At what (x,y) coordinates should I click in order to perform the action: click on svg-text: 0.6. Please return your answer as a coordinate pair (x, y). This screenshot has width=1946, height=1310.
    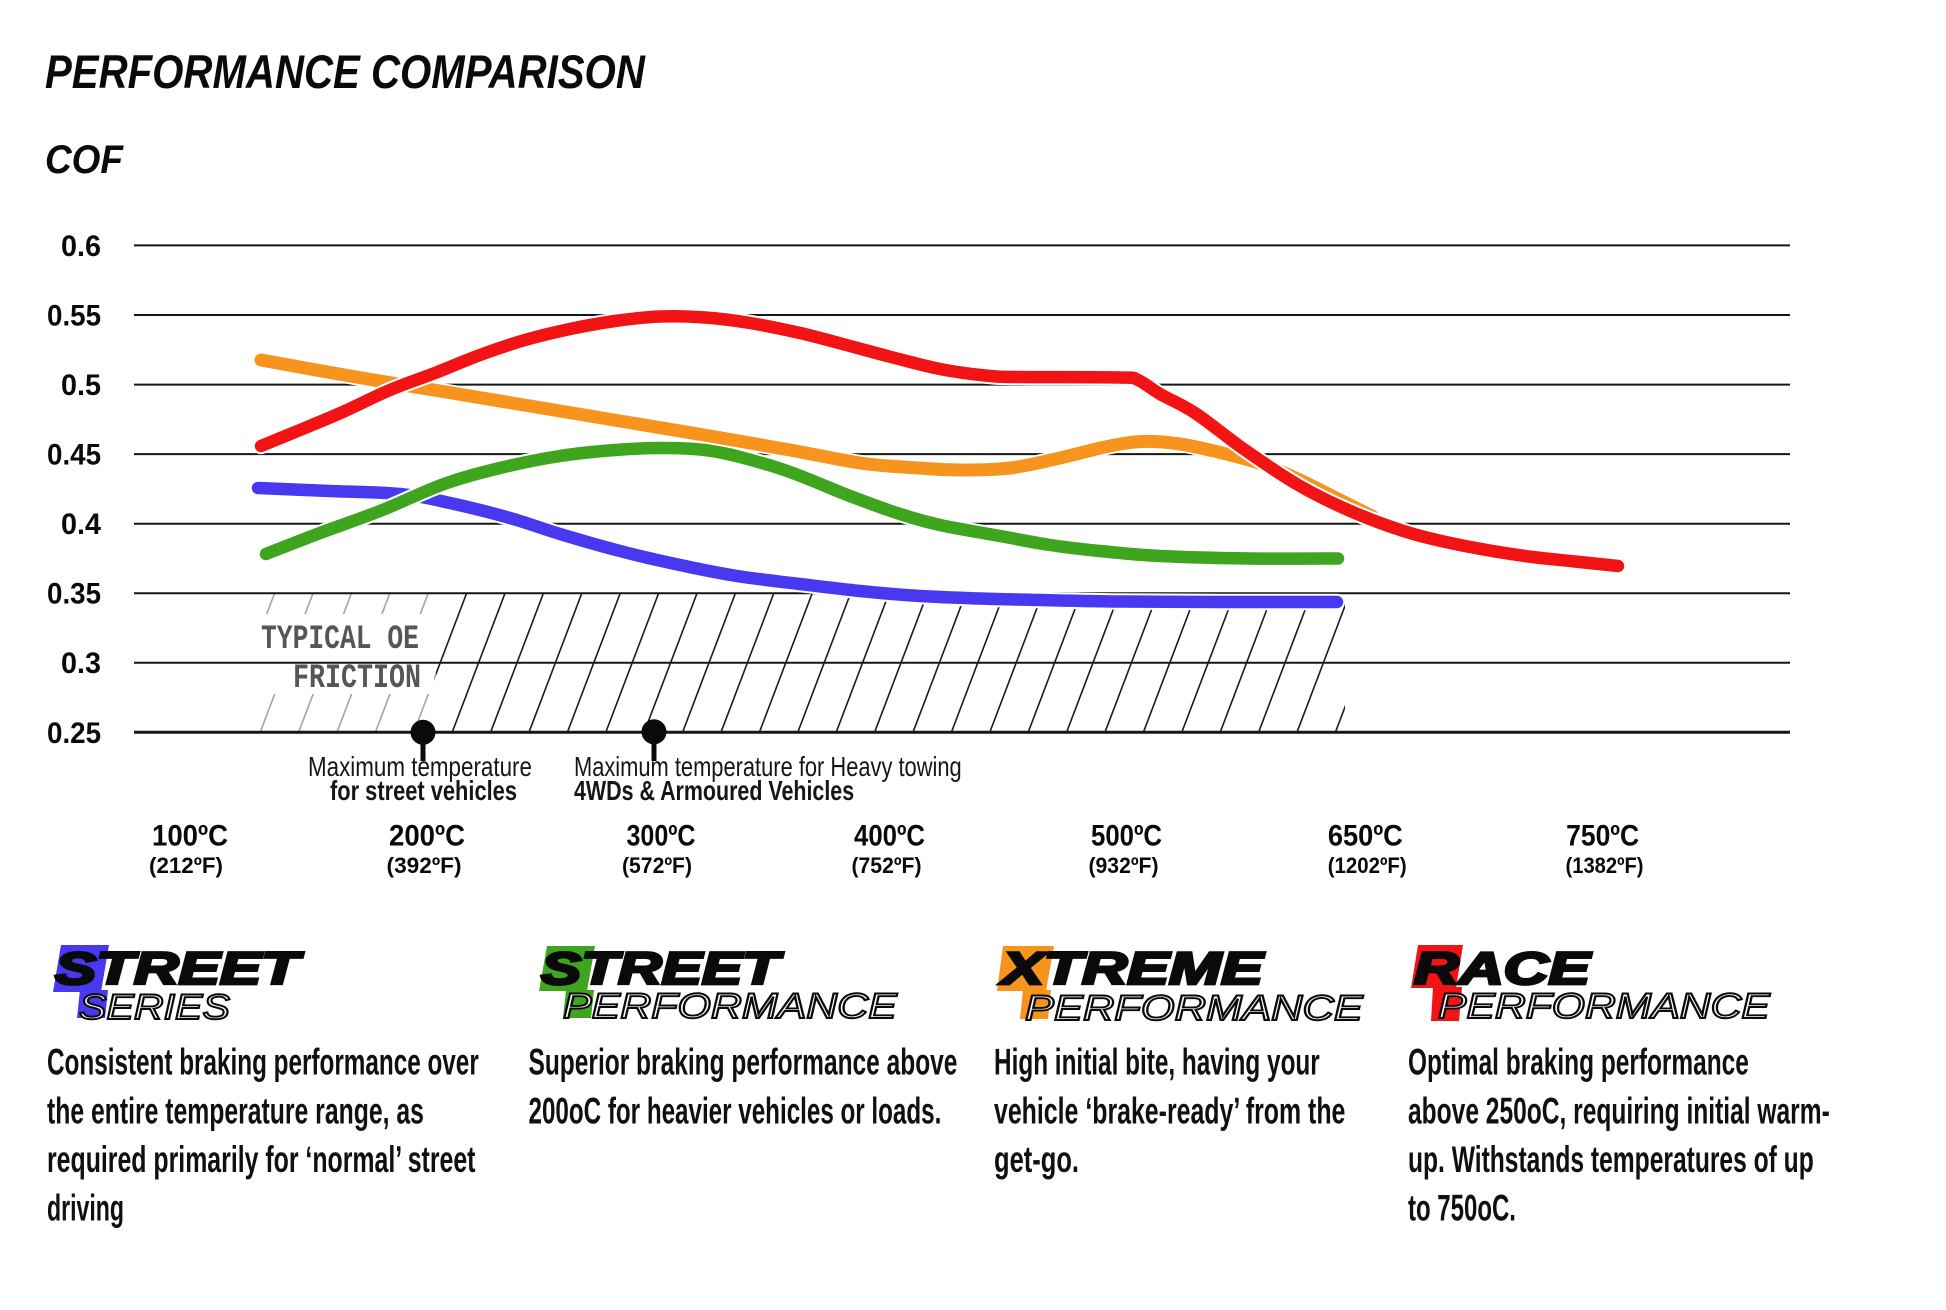
    Looking at the image, I should click on (81, 246).